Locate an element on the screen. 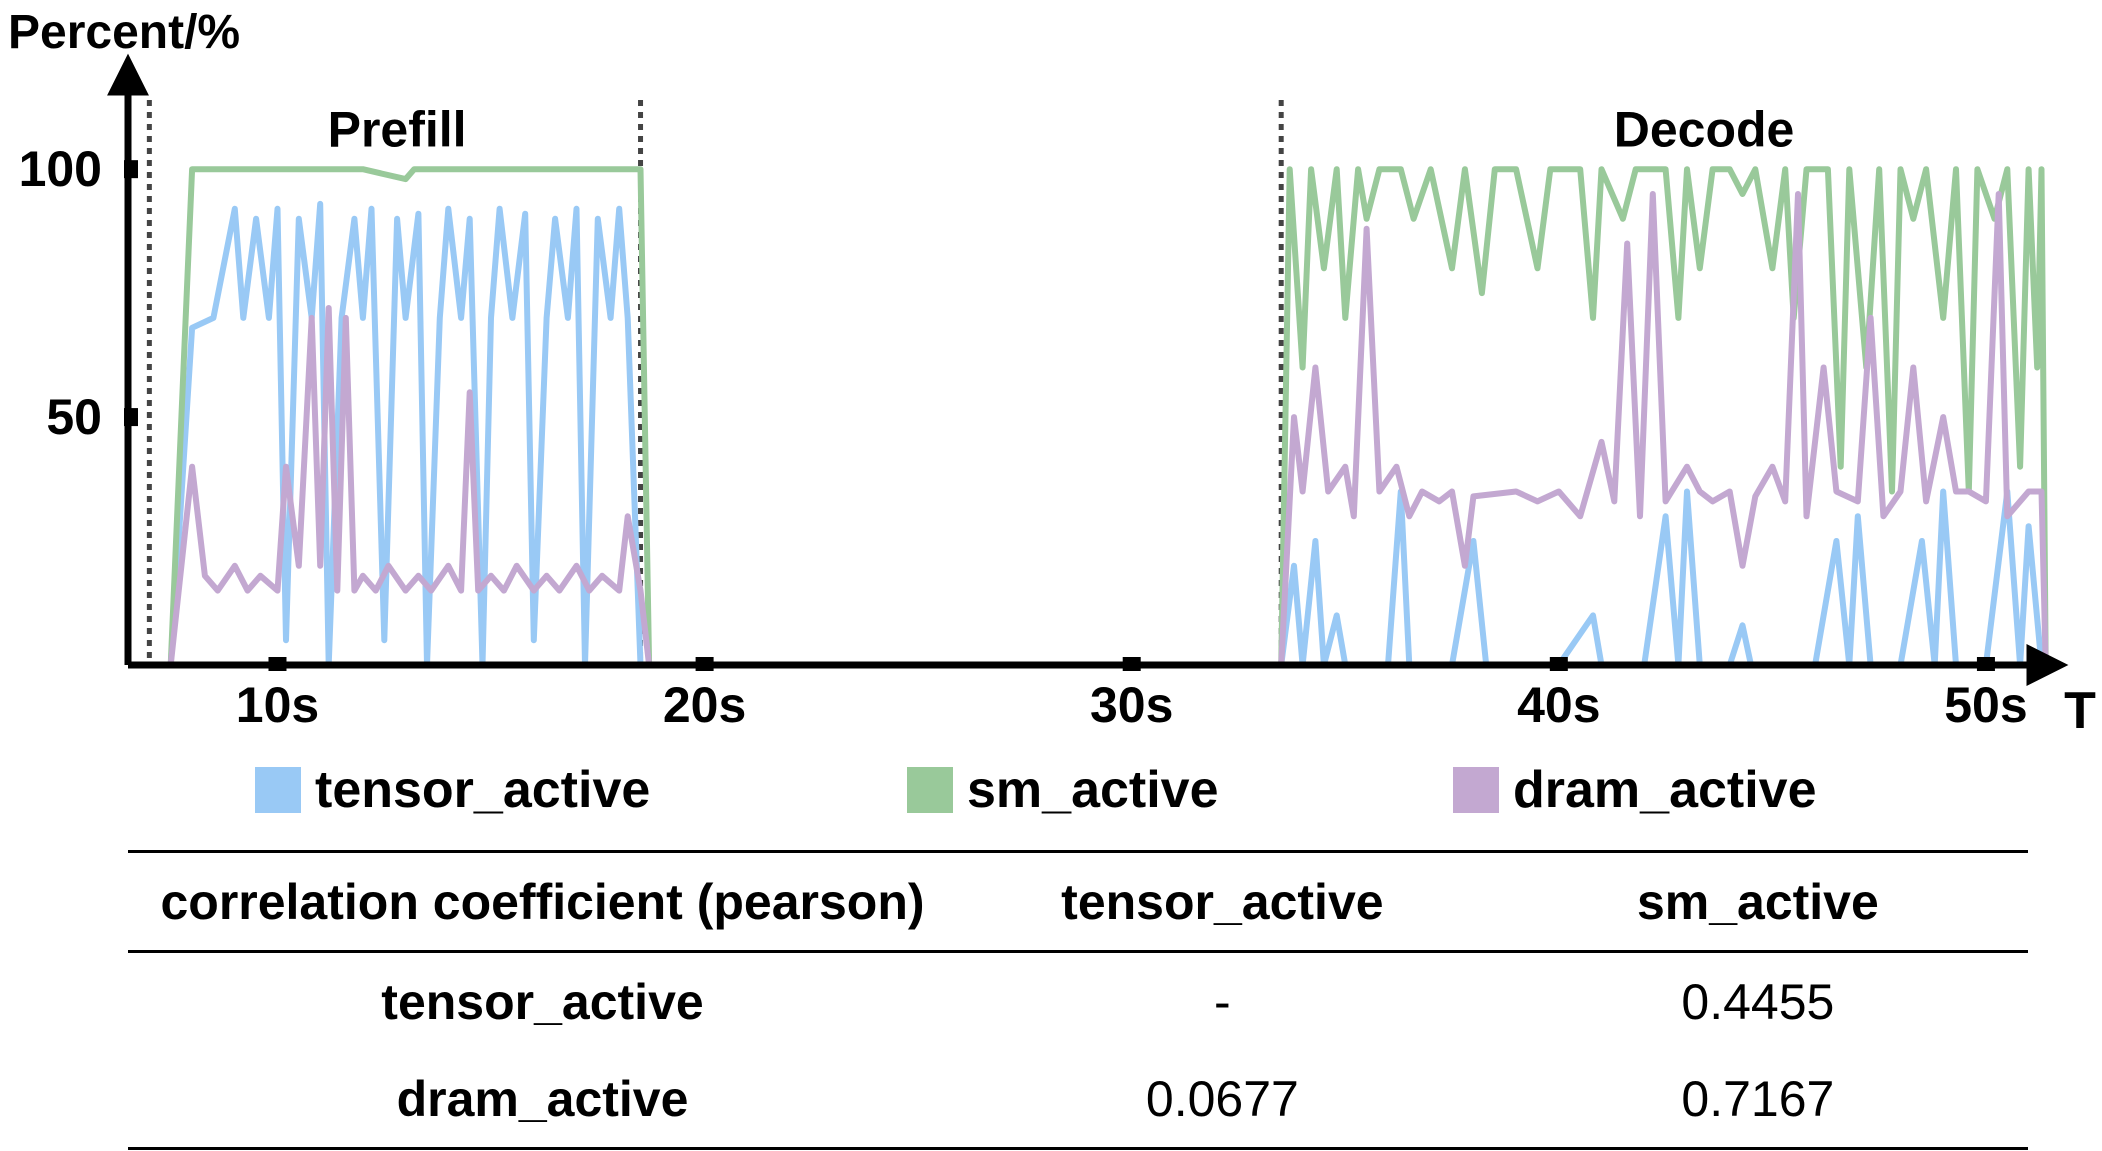  x-tick-label: 50s is located at coordinates (1985, 705).